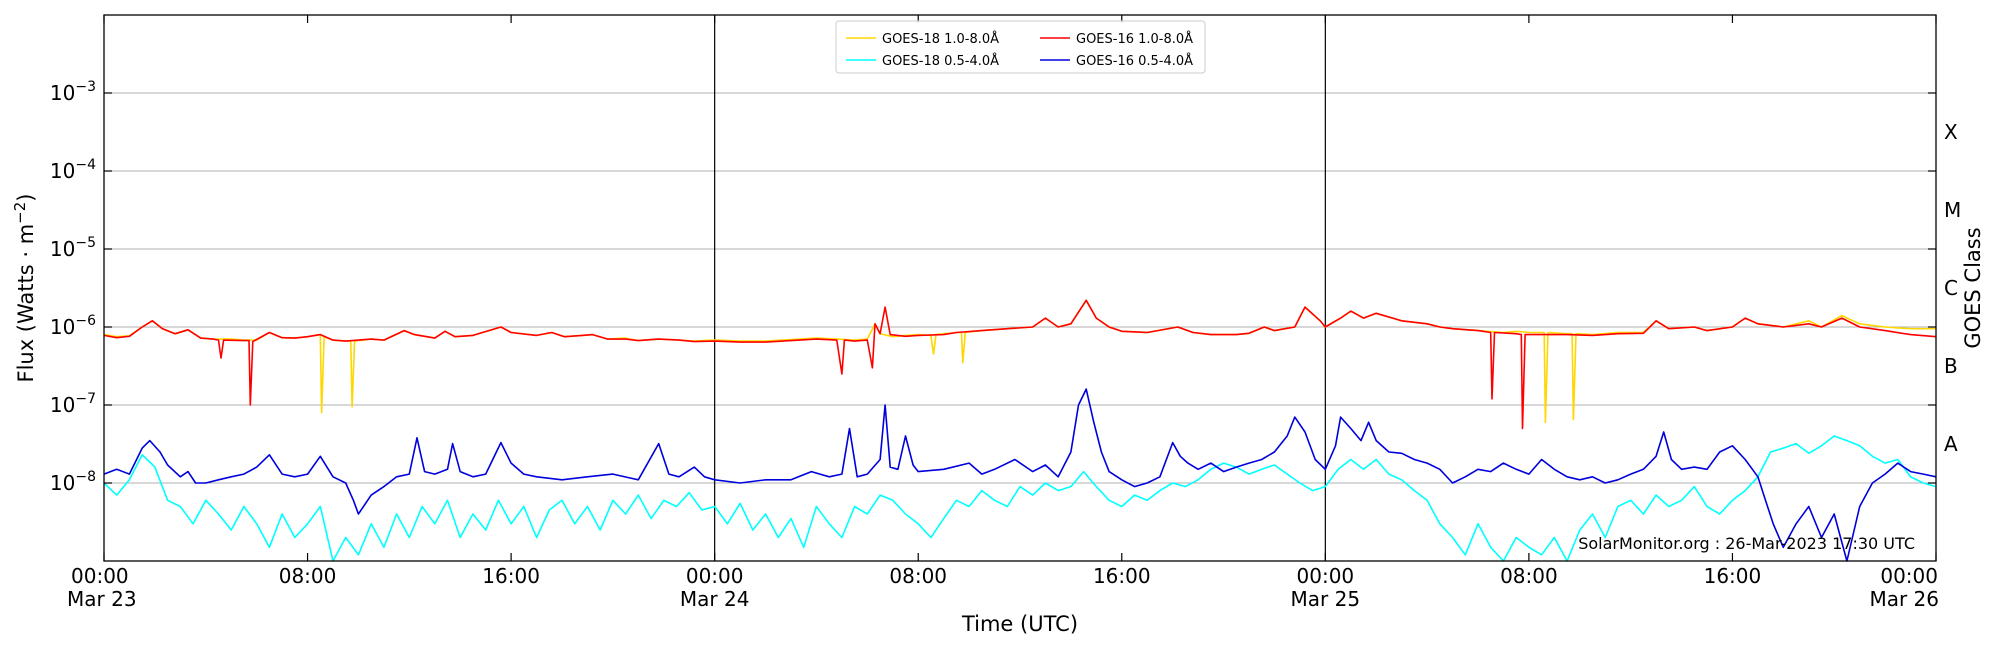 The image size is (2000, 650). Describe the element at coordinates (73, 92) in the screenshot. I see `y-tick-label: 10⁻³` at that location.